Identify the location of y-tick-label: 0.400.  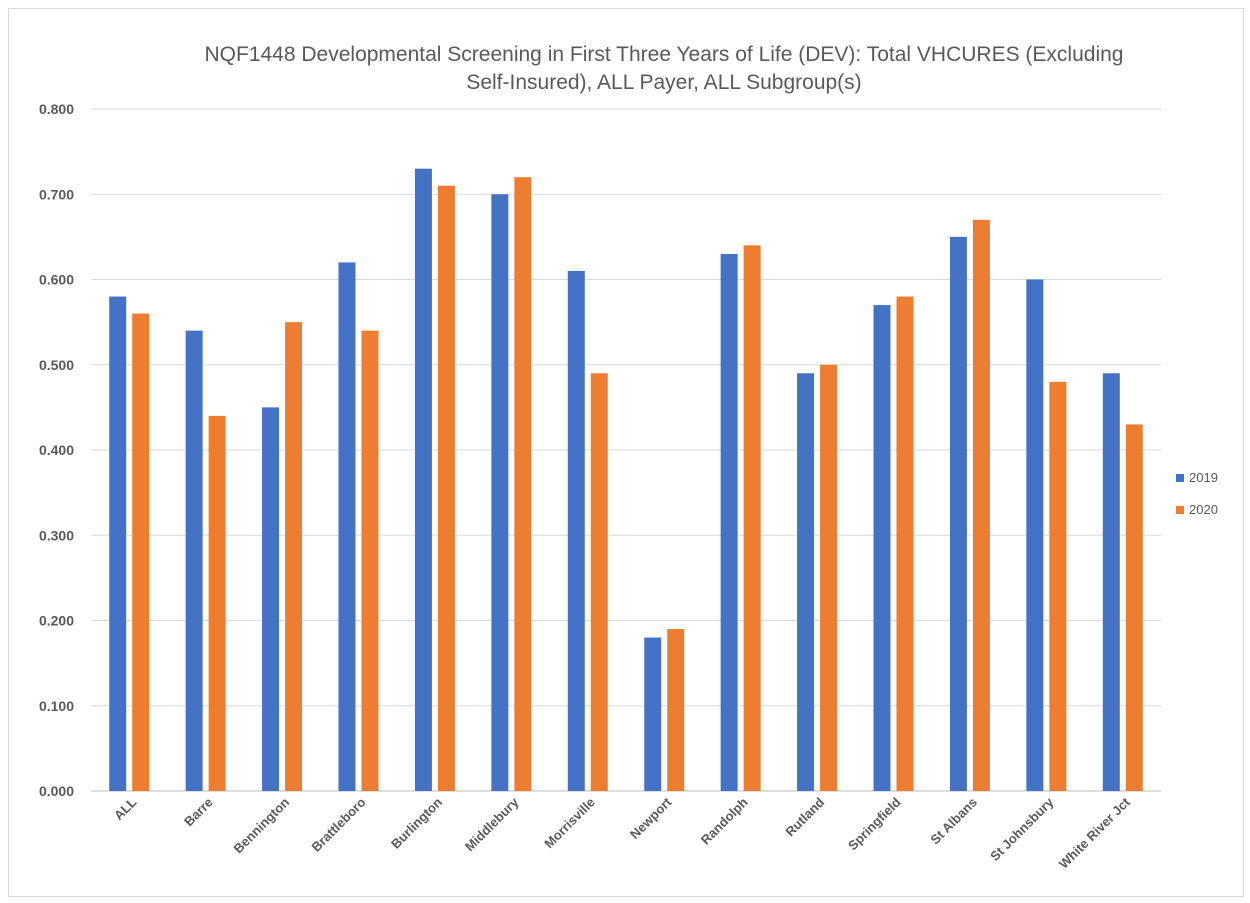
(56, 450).